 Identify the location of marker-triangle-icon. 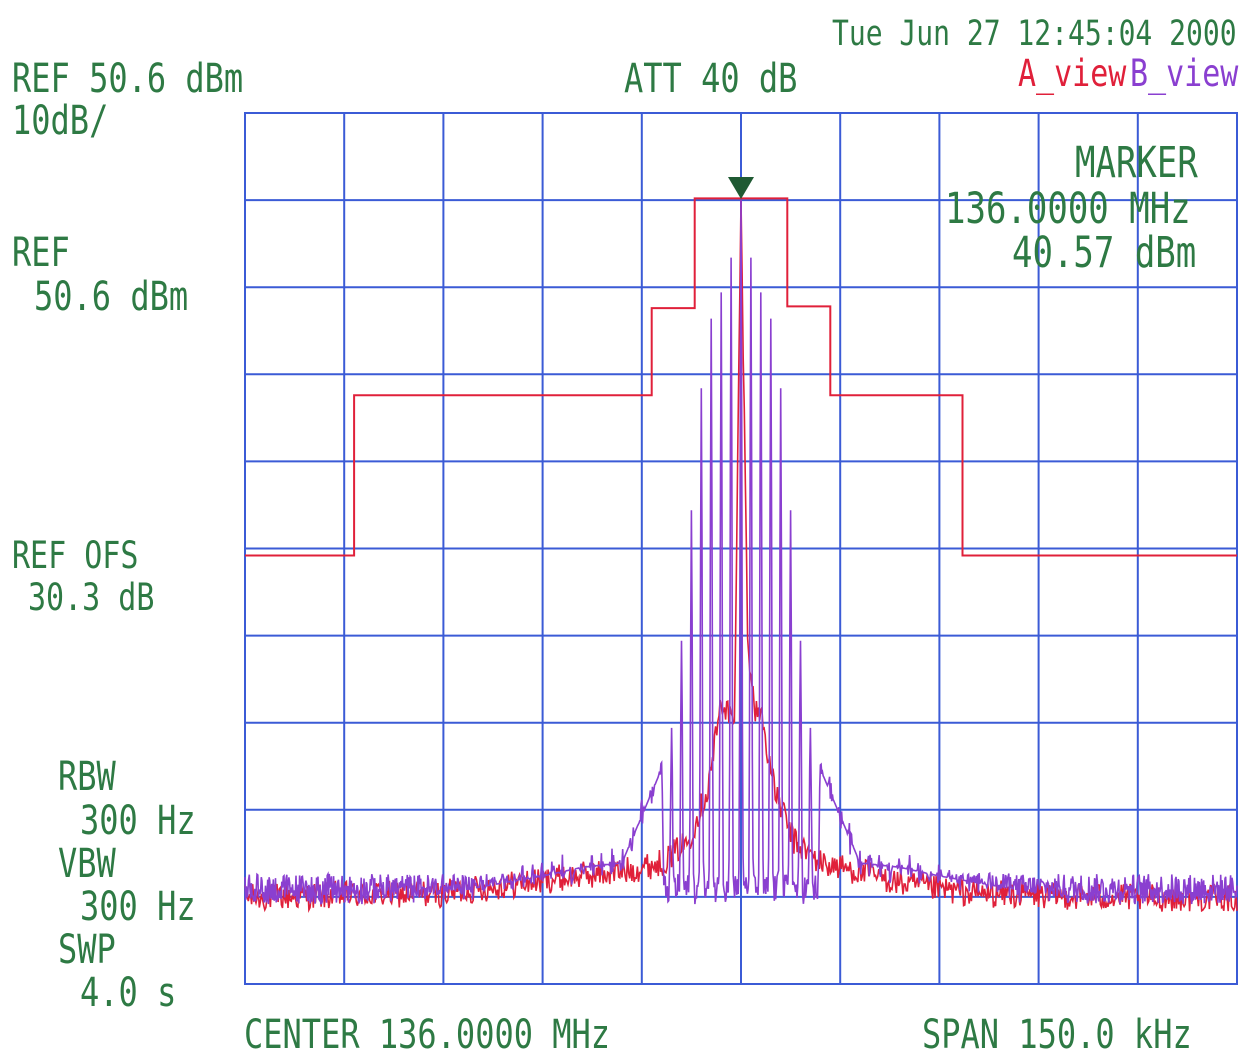
(741, 188).